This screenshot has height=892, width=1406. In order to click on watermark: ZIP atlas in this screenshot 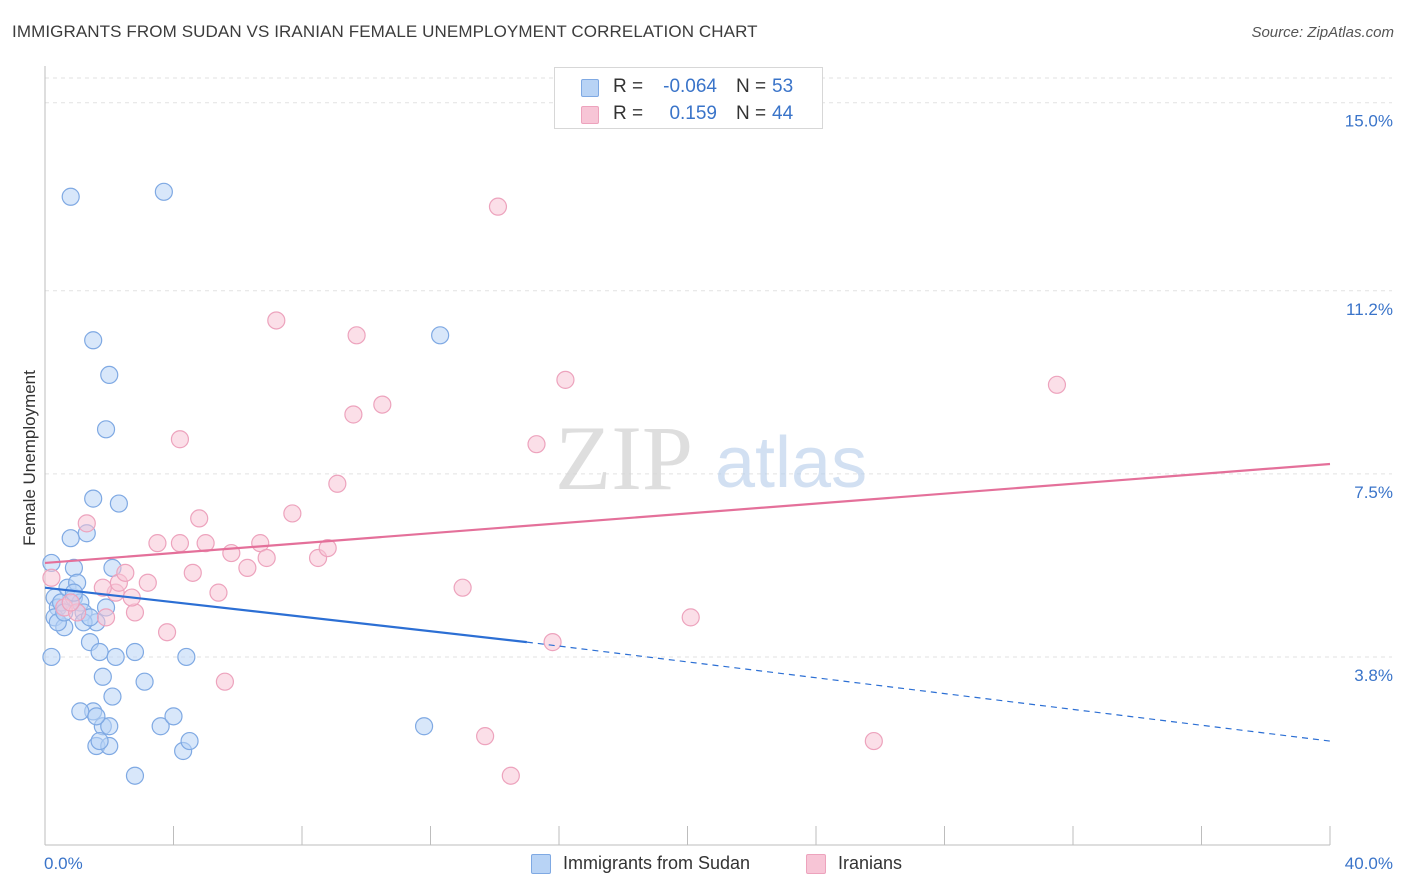, I will do `click(711, 458)`.